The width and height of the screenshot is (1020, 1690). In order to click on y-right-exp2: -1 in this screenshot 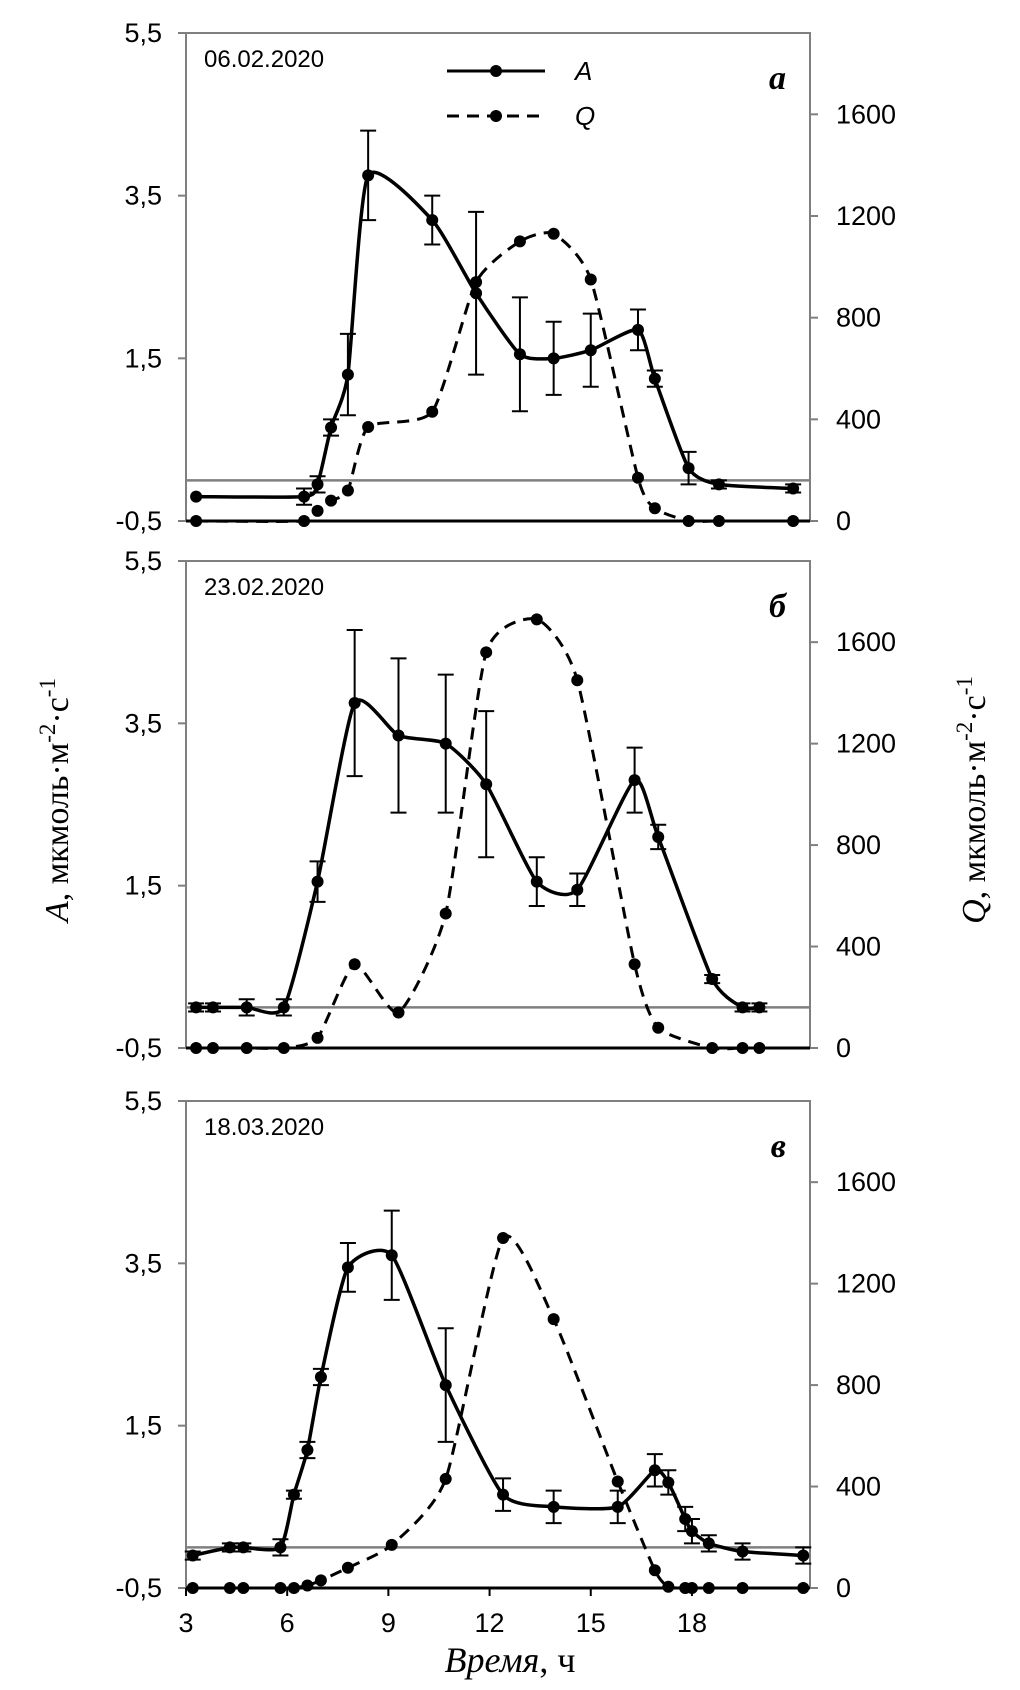, I will do `click(964, 685)`.